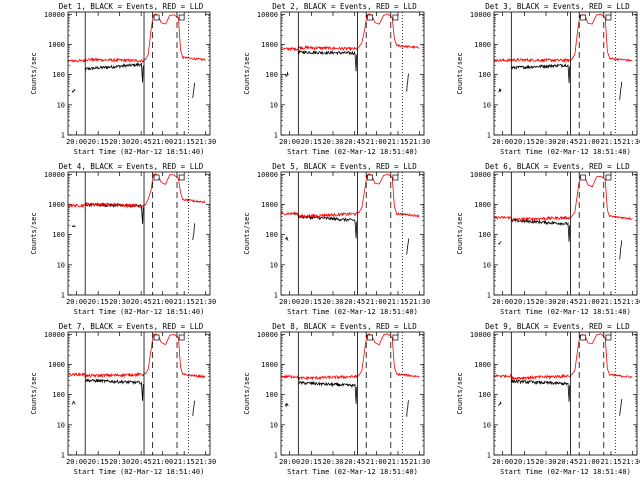 This screenshot has width=640, height=484. I want to click on panel-title: Det 7, BLACK = Events, RED = LLD, so click(131, 326).